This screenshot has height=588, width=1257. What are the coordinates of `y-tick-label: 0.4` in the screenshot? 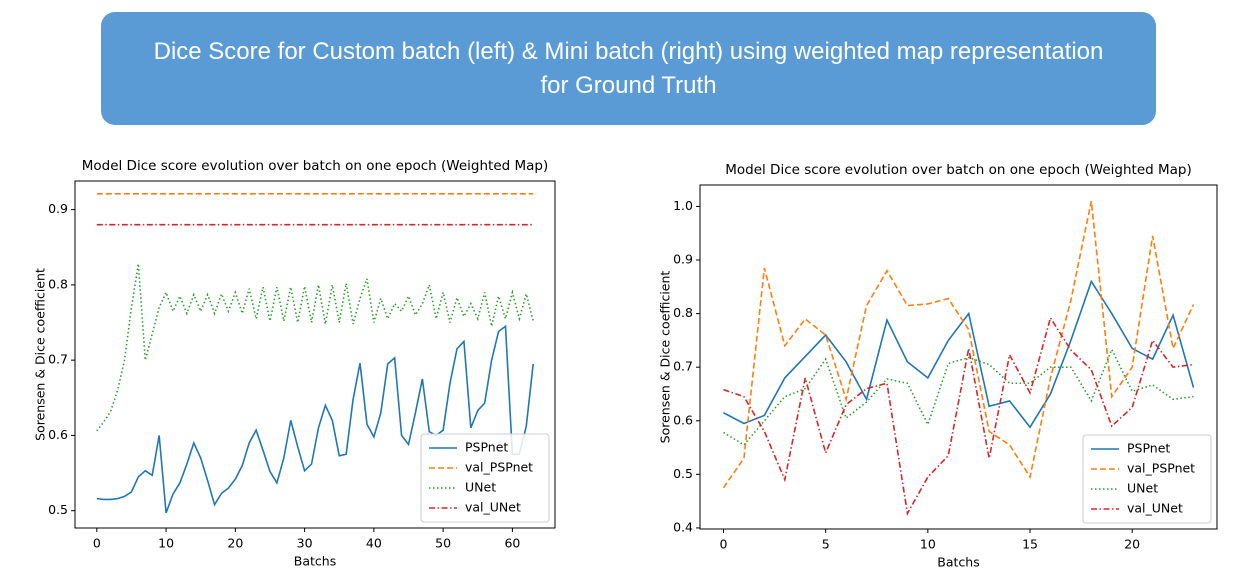 It's located at (683, 526).